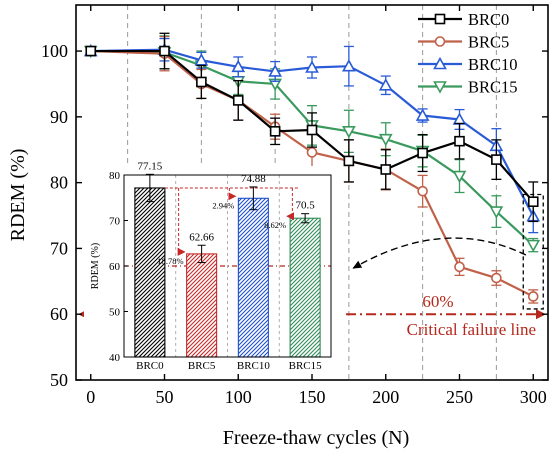  What do you see at coordinates (59, 248) in the screenshot?
I see `y-tick-label: 70` at bounding box center [59, 248].